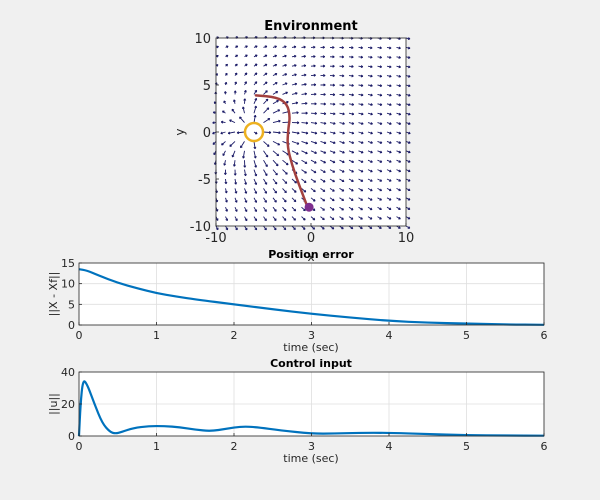  I want to click on ctl-ytick-label-0: 0, so click(71, 436).